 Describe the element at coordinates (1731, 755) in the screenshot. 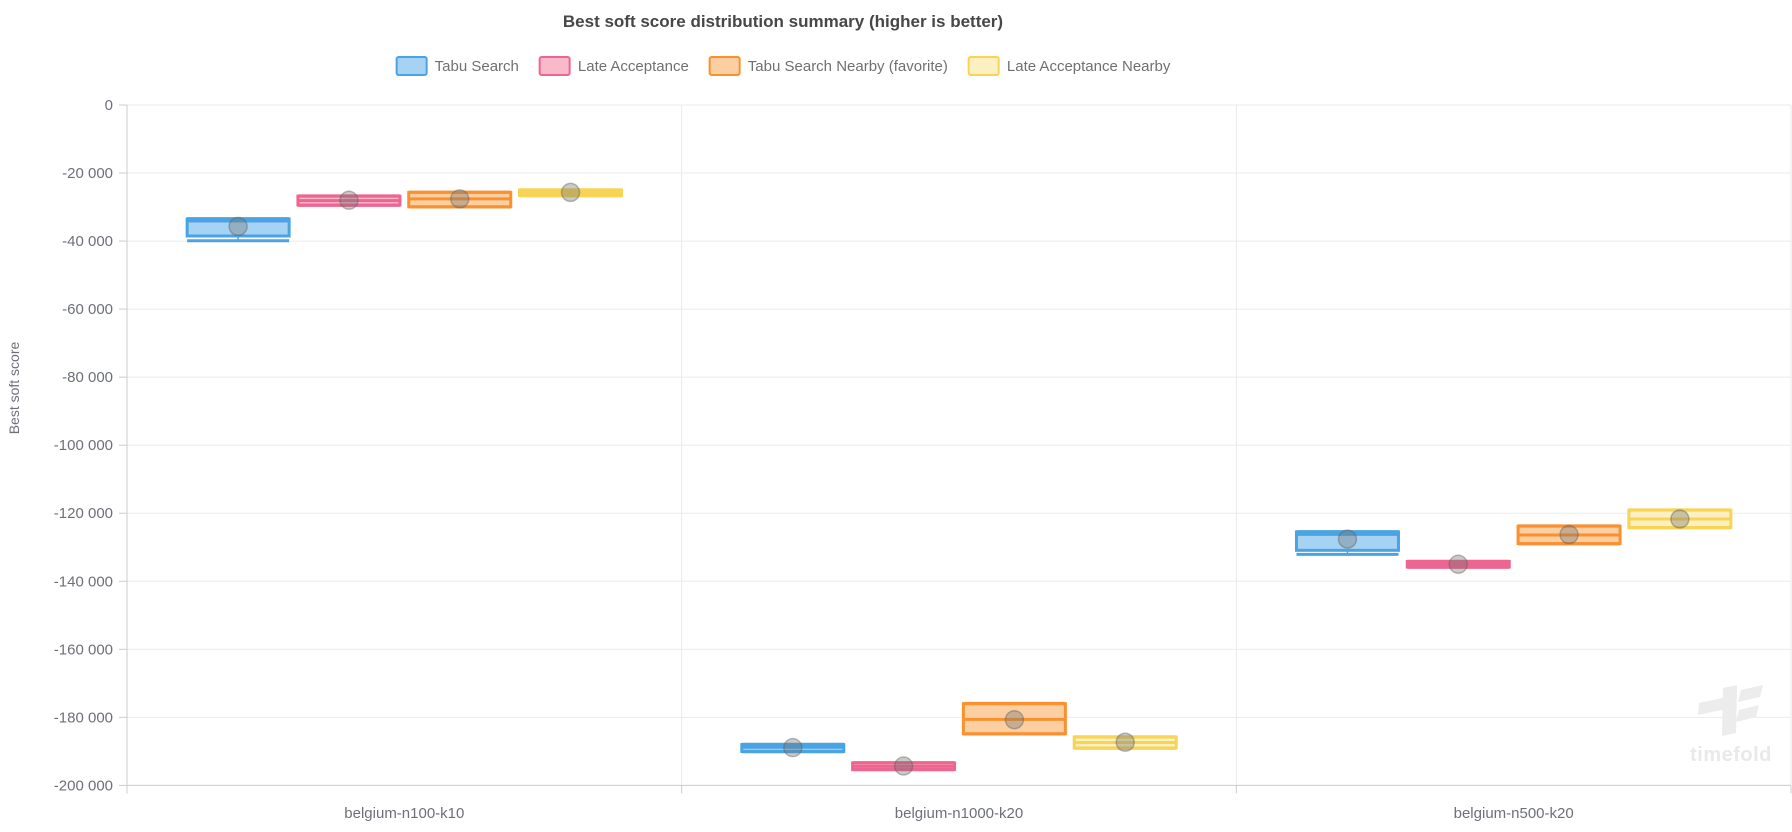

I see `watermark-text: timefold` at that location.